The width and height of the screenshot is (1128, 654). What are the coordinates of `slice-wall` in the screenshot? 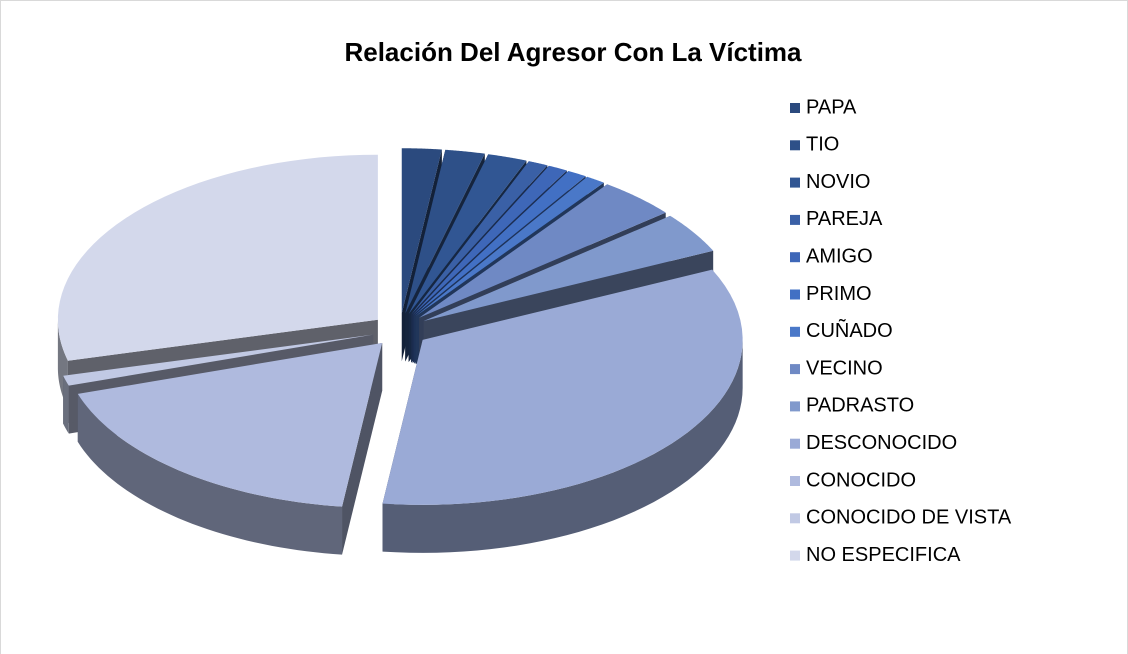 It's located at (362, 448).